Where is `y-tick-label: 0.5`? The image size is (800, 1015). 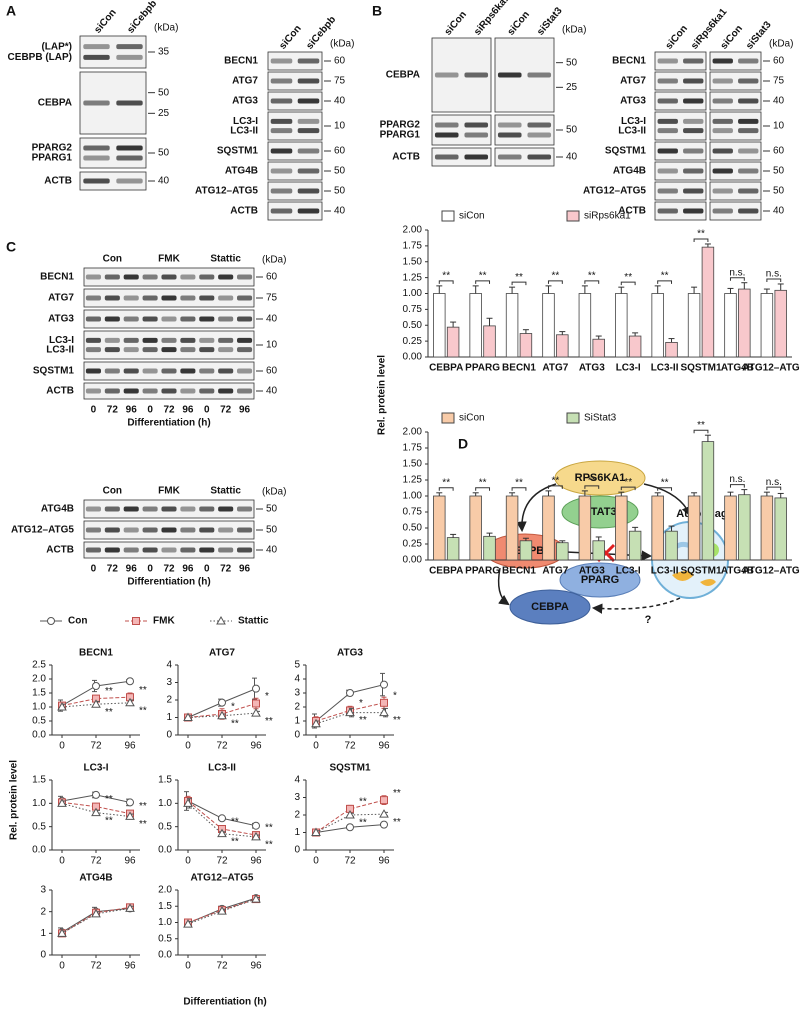 y-tick-label: 0.5 is located at coordinates (39, 721).